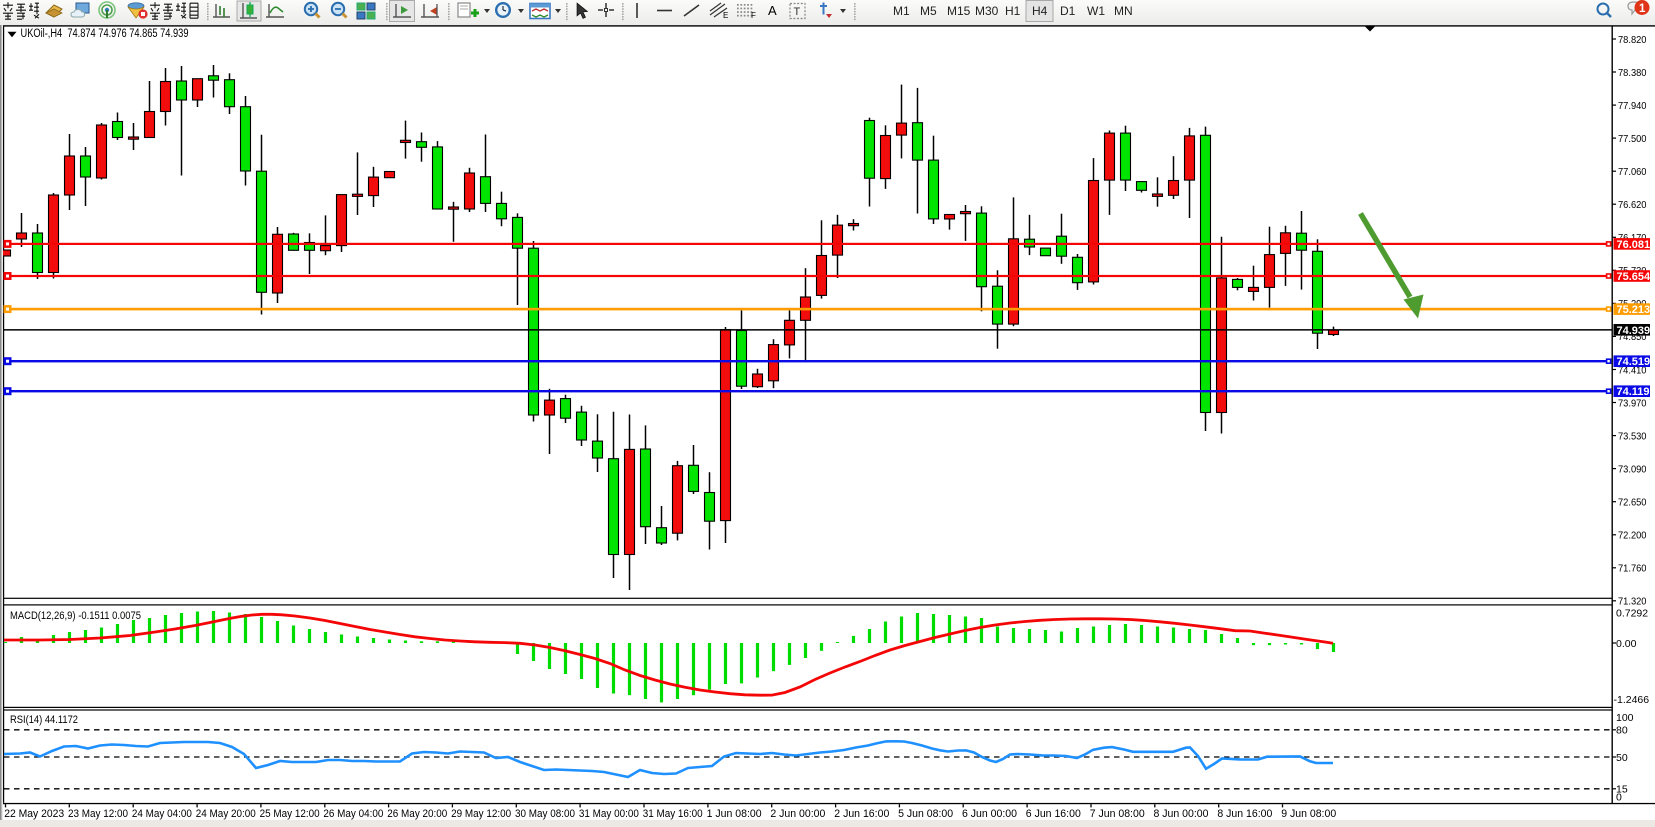 This screenshot has height=827, width=1655. Describe the element at coordinates (1622, 731) in the screenshot. I see `svg-text: 80` at that location.